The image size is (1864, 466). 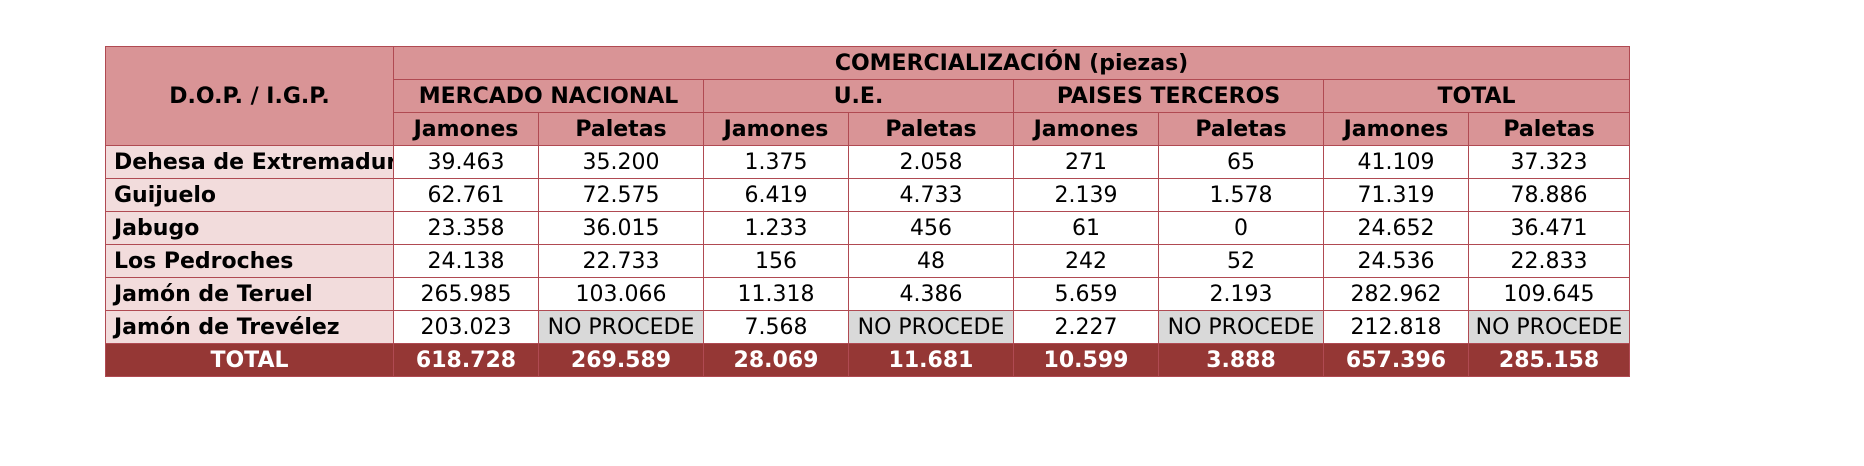 What do you see at coordinates (1396, 327) in the screenshot?
I see `table-cell: 212.818` at bounding box center [1396, 327].